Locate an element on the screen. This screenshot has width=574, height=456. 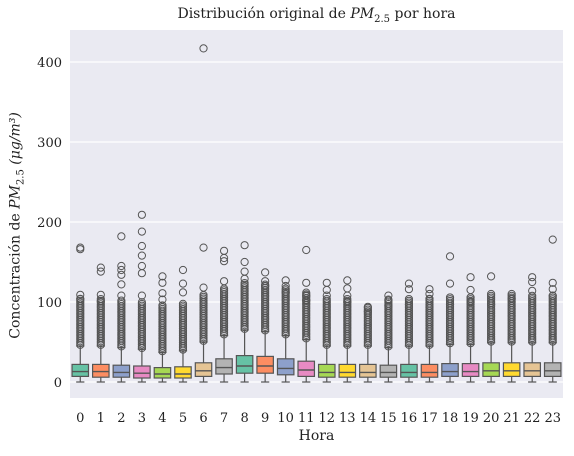
y-tick-labels: 0 100 200 300 400 is located at coordinates (49, 223).